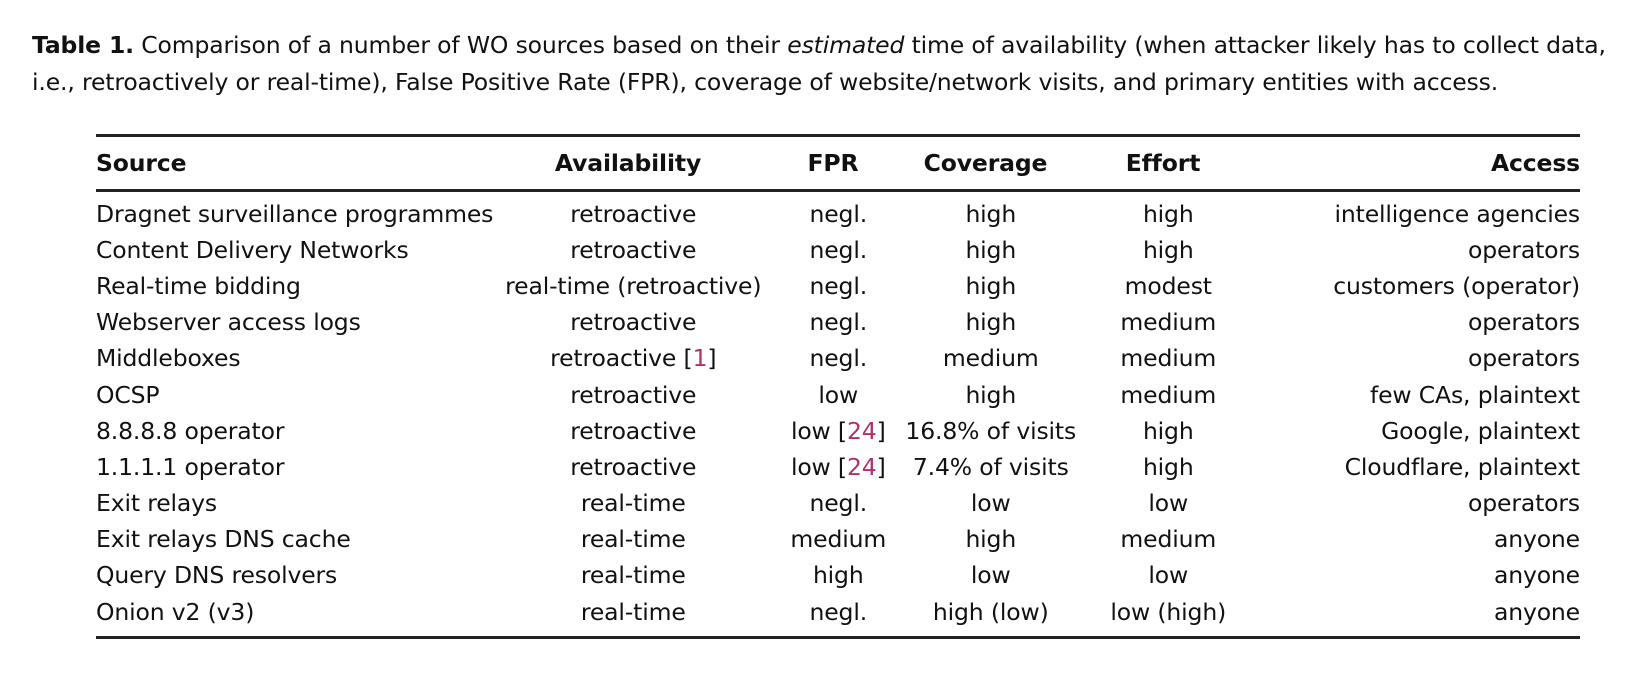 The width and height of the screenshot is (1642, 692). Describe the element at coordinates (1480, 430) in the screenshot. I see `cell-access: Google, plaintext` at that location.